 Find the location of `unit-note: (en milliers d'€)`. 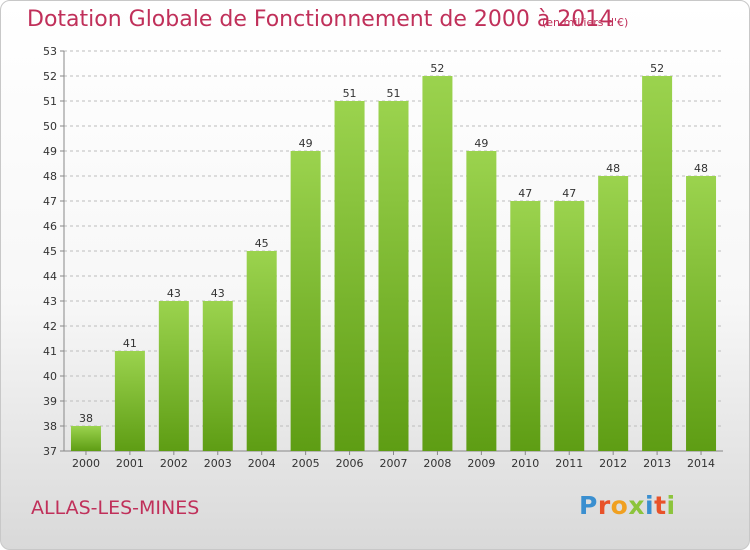

unit-note: (en milliers d'€) is located at coordinates (585, 22).